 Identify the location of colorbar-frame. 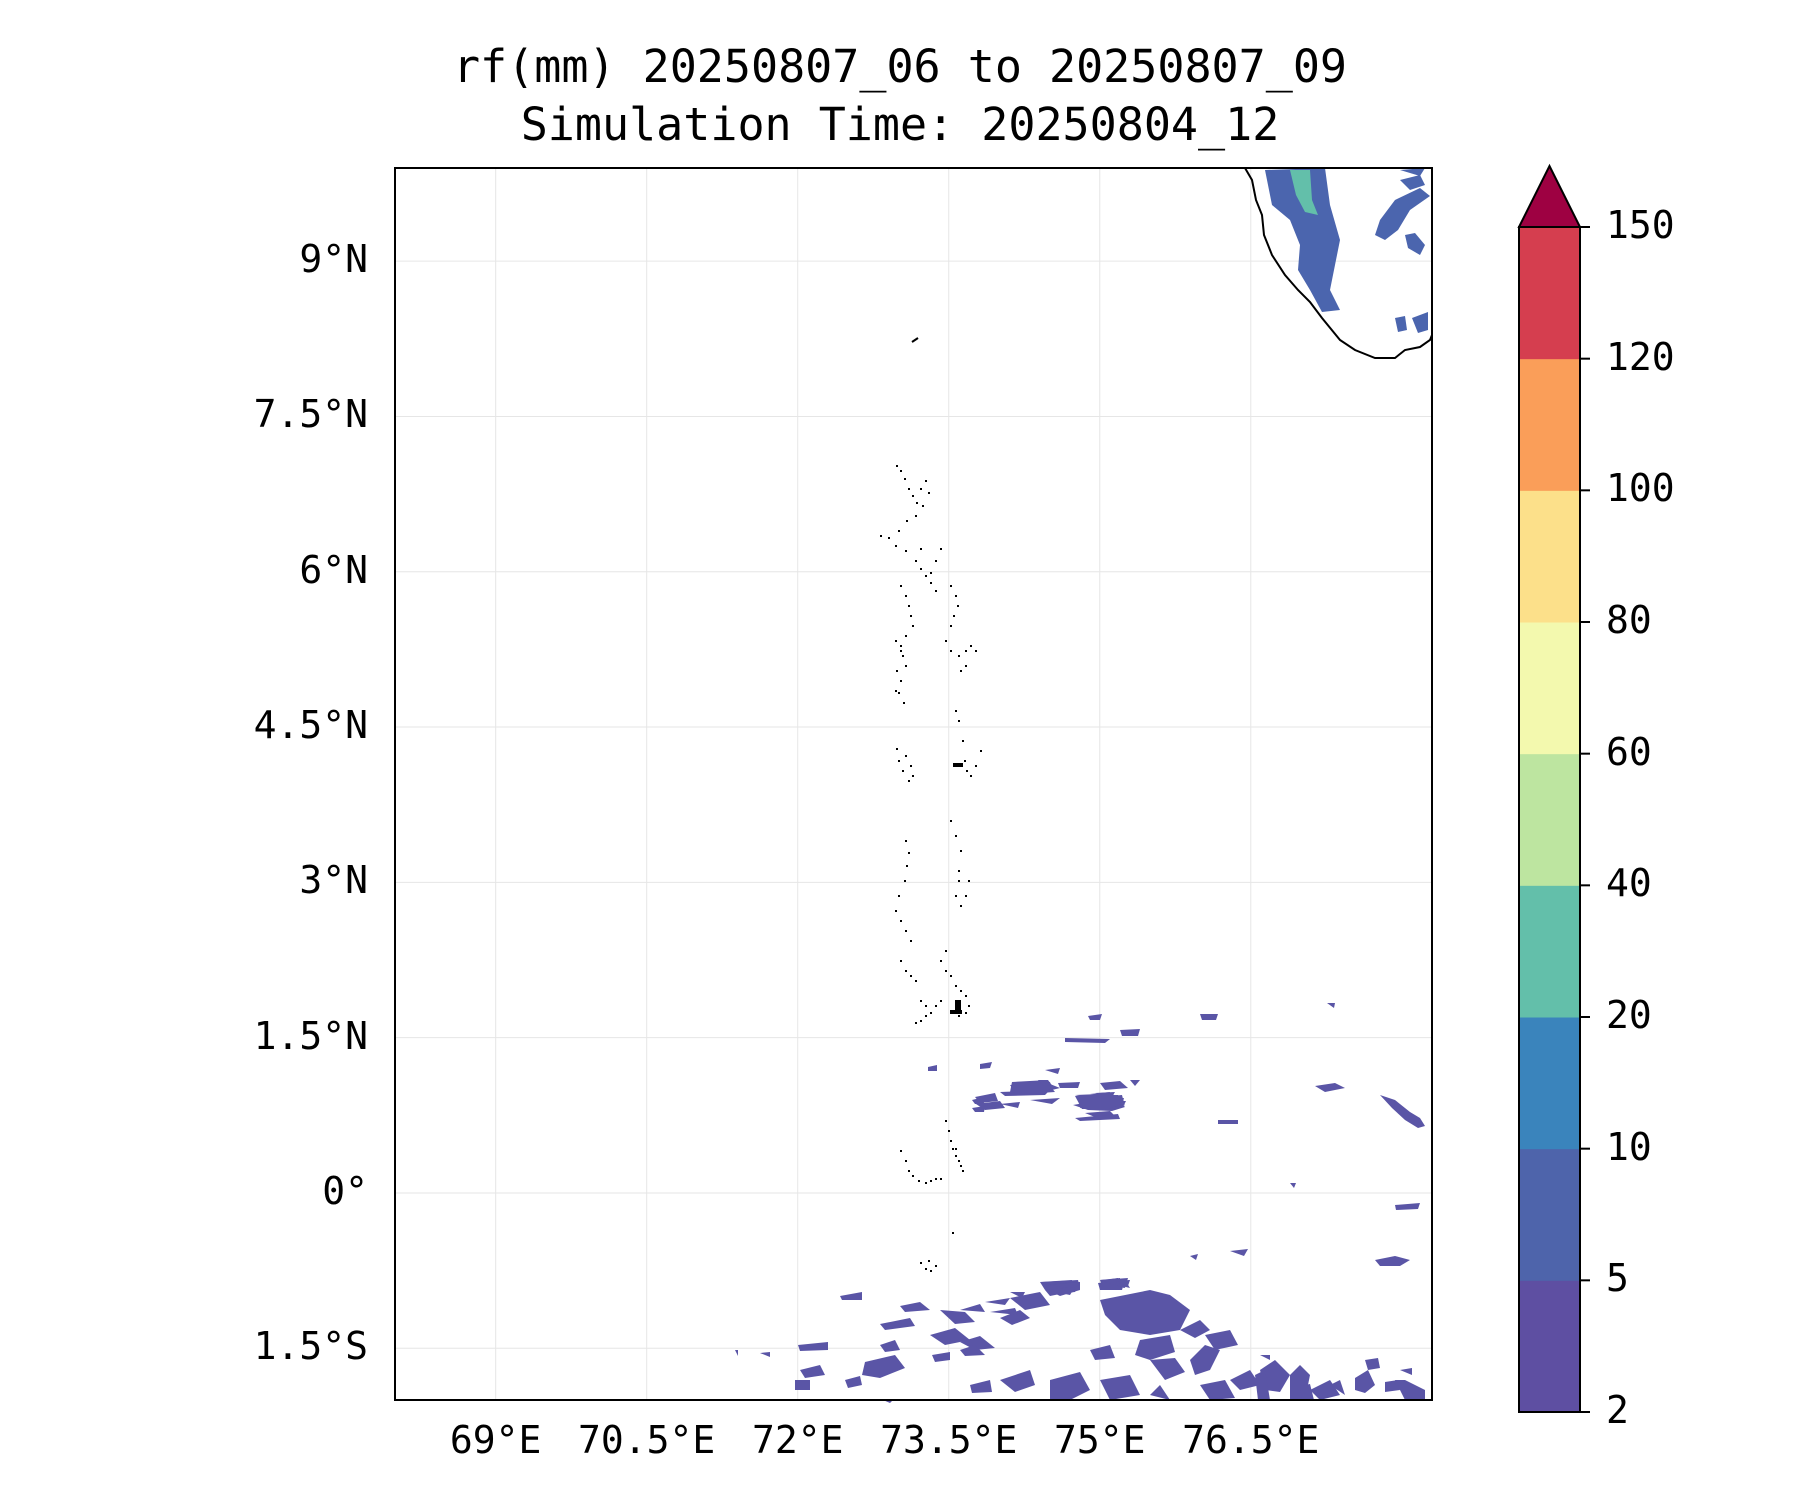
(1549, 819).